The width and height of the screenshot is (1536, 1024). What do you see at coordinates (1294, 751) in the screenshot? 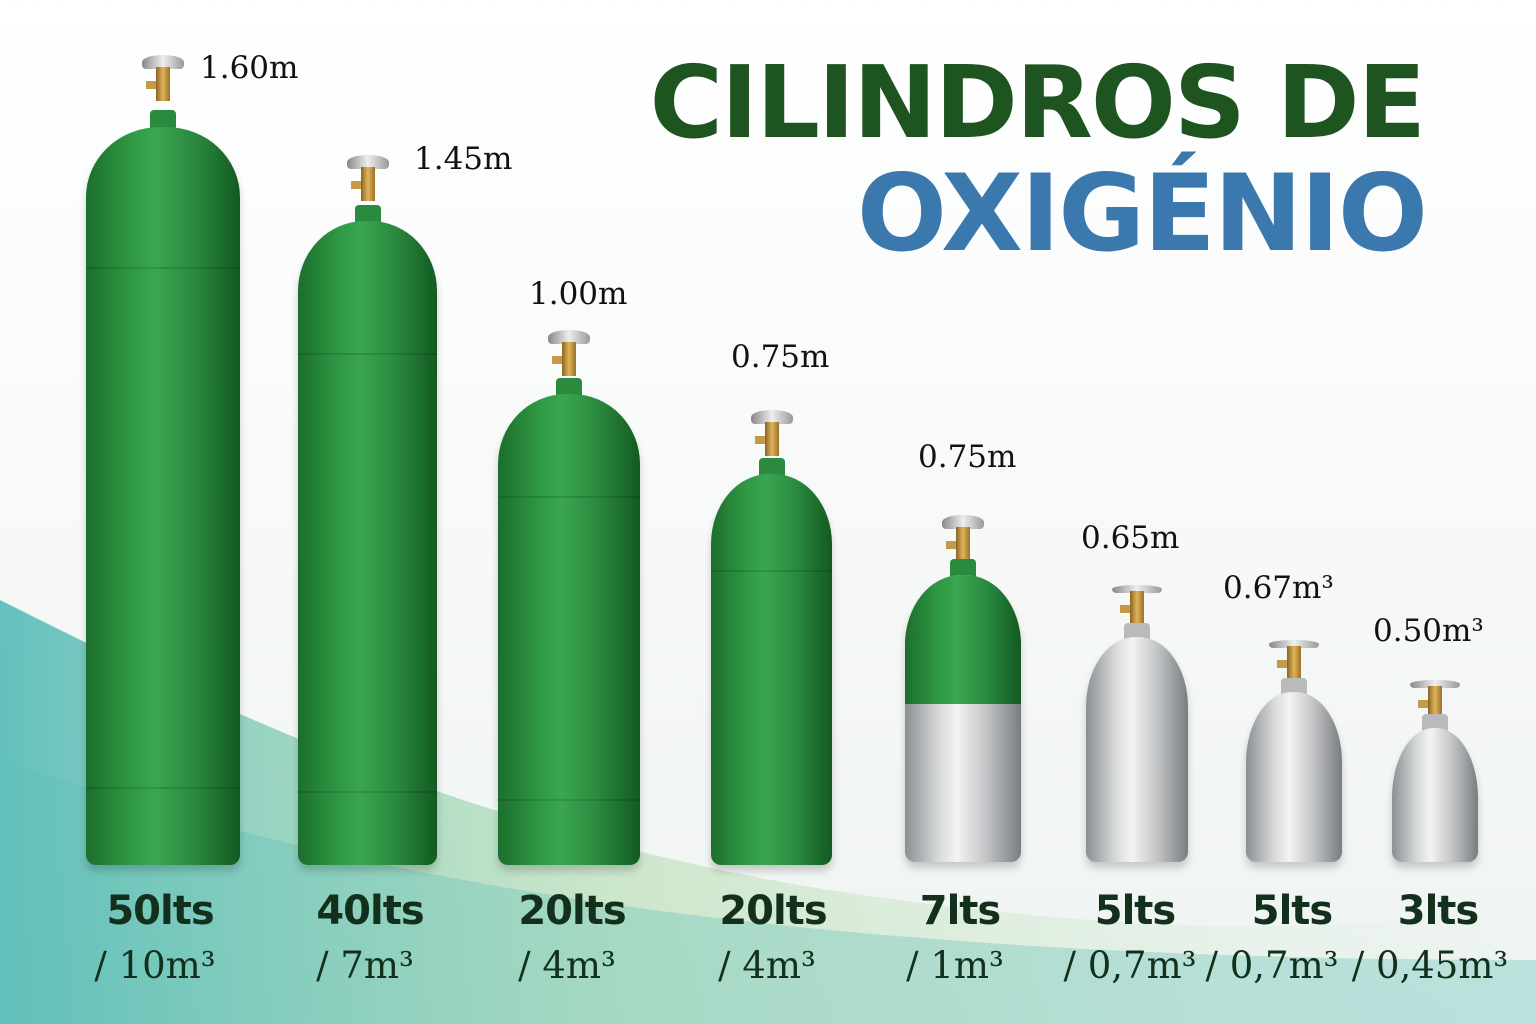
I see `cylinder-5lts-small` at bounding box center [1294, 751].